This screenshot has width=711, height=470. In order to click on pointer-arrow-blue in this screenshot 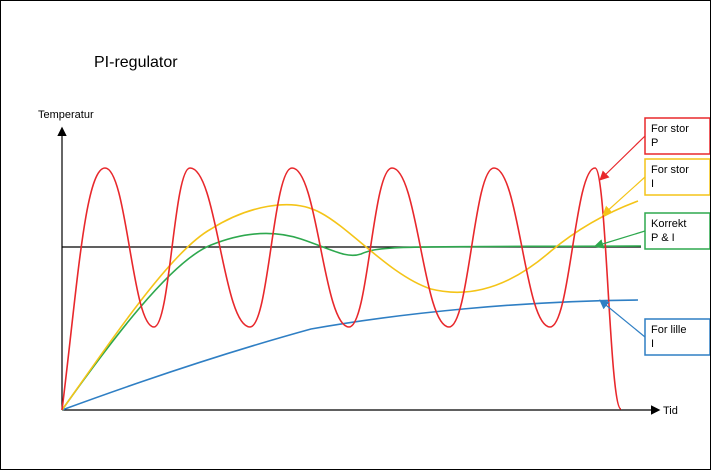, I will do `click(622, 318)`.